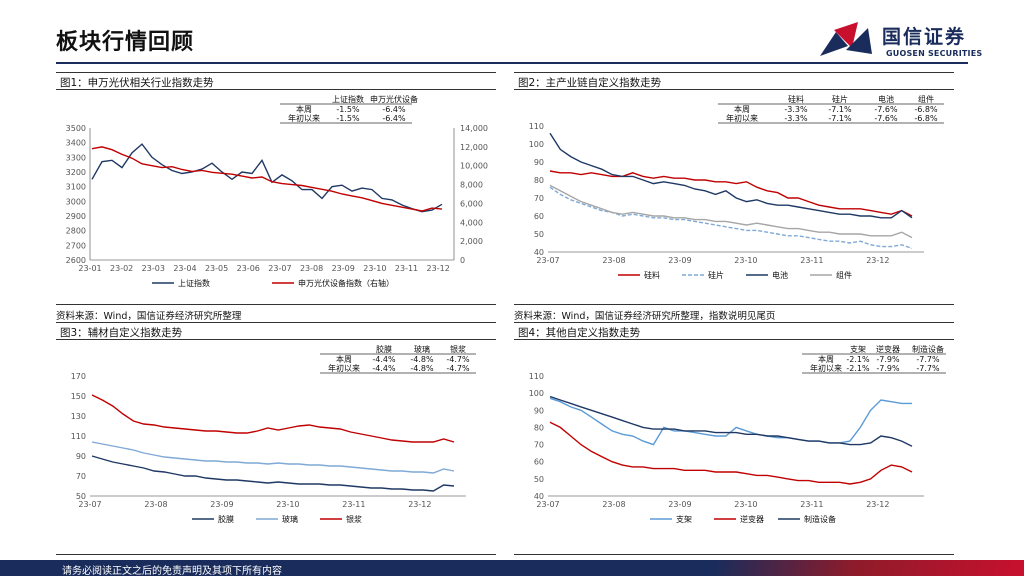  I want to click on y-tick-label: 130, so click(78, 416).